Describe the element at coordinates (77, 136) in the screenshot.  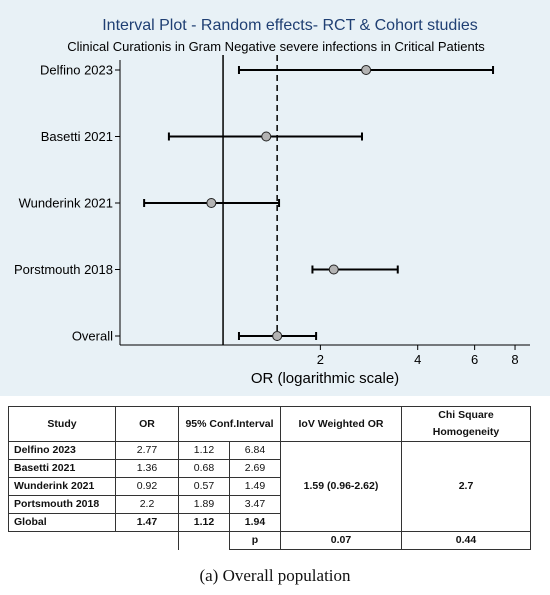
I see `study-label: Basetti 2021` at that location.